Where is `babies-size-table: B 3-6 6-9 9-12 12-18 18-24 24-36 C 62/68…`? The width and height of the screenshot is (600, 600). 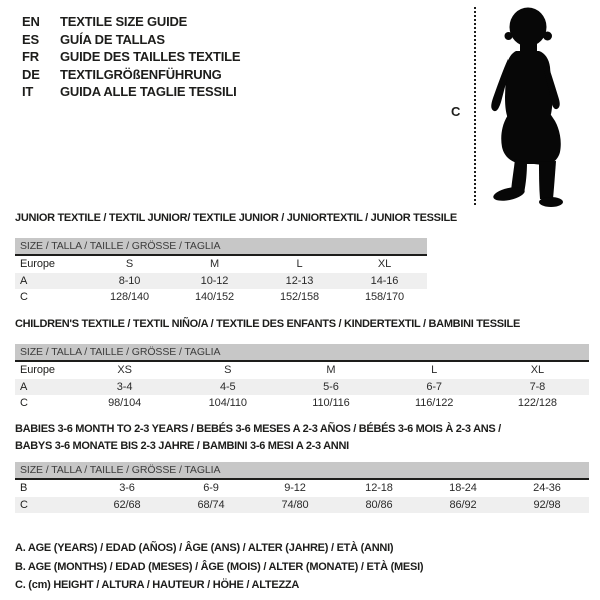
babies-size-table: B 3-6 6-9 9-12 12-18 18-24 24-36 C 62/68… is located at coordinates (302, 496).